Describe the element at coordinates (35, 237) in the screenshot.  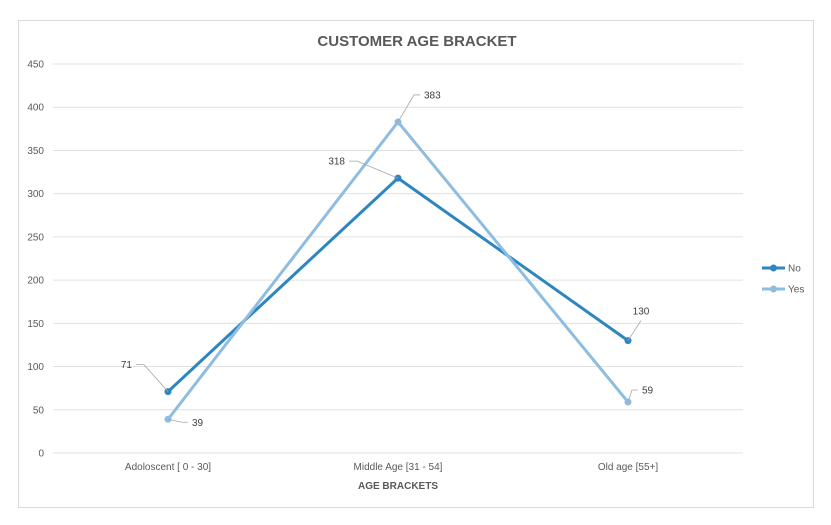
I see `y-tick-label: 250` at that location.